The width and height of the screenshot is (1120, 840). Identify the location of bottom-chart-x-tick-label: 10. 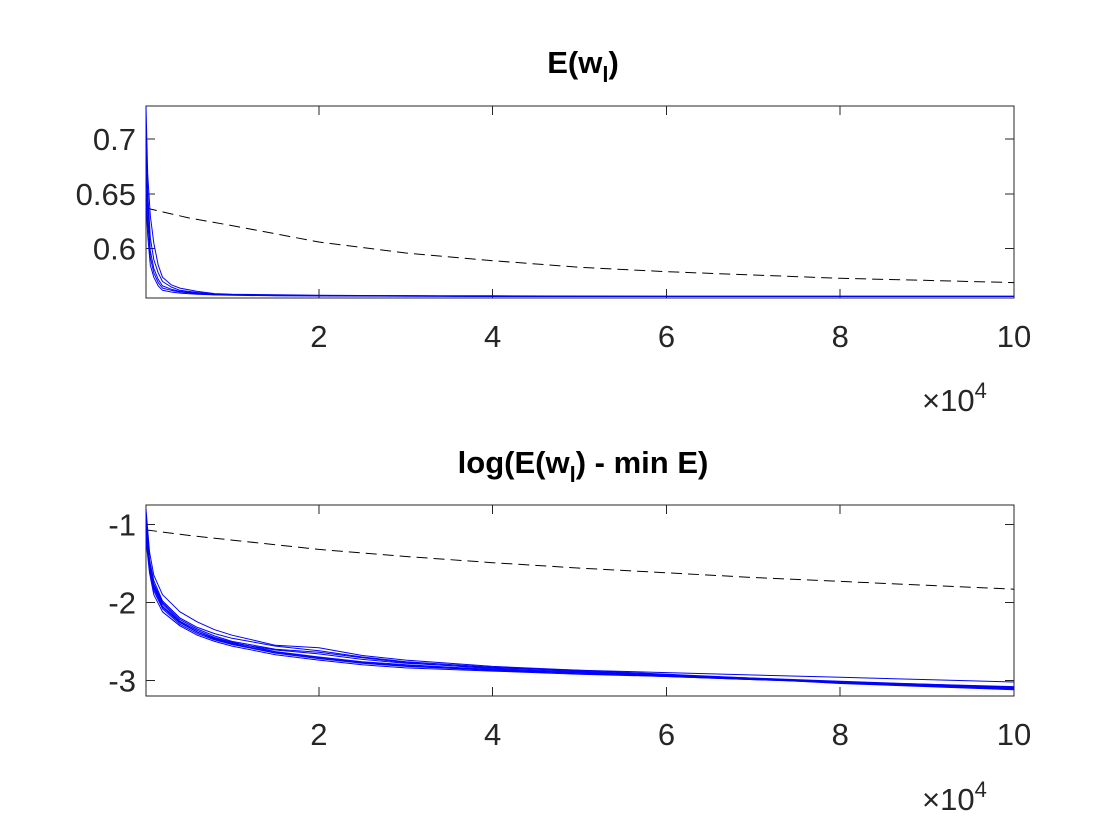
(1014, 734).